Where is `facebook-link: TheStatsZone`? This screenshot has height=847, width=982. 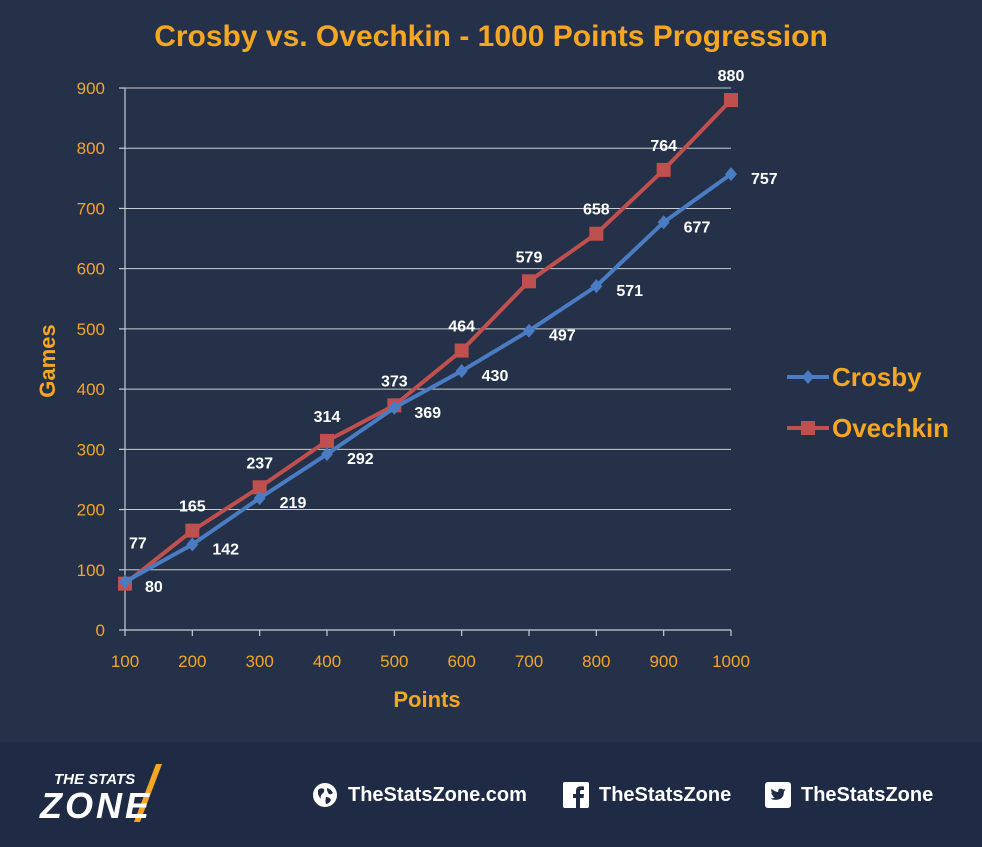 facebook-link: TheStatsZone is located at coordinates (647, 795).